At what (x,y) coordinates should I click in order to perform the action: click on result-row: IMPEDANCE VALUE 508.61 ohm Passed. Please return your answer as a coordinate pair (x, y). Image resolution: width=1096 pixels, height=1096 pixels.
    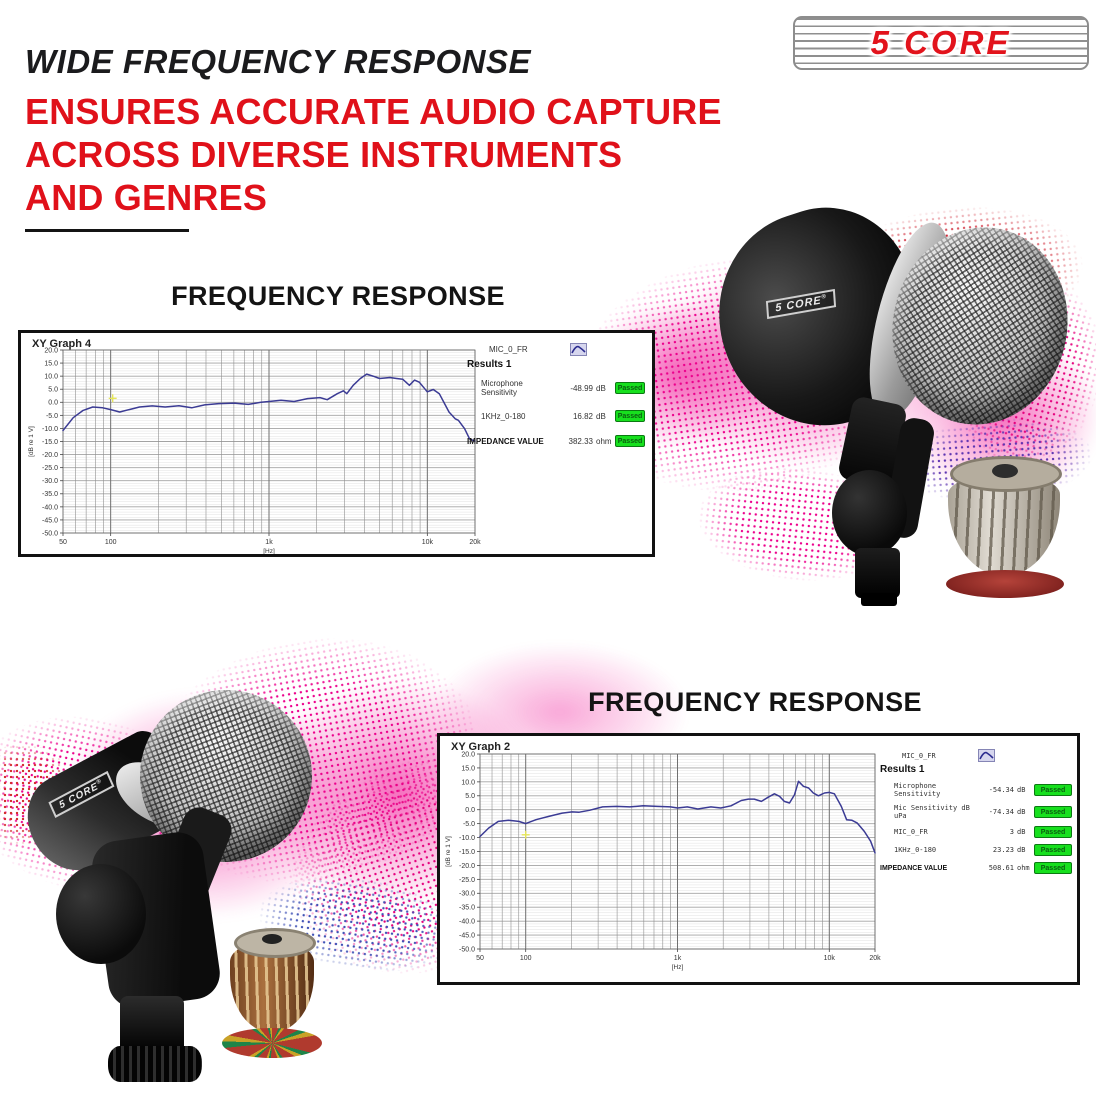
    Looking at the image, I should click on (976, 868).